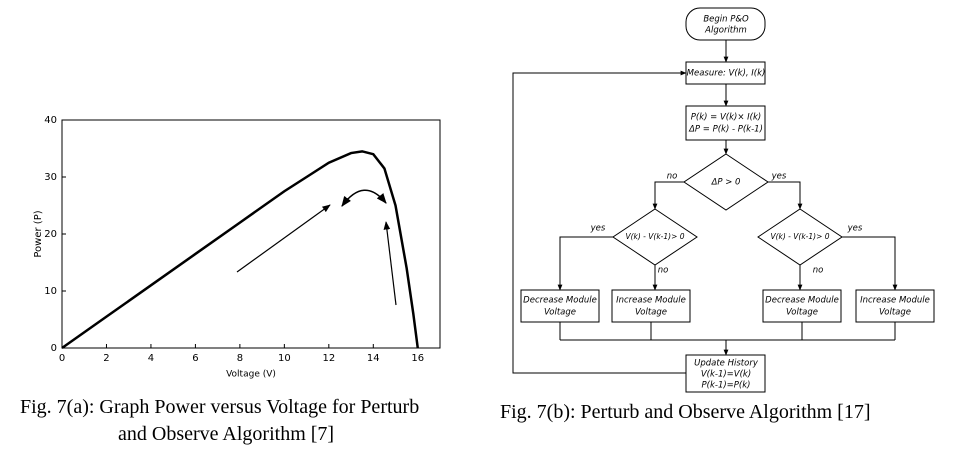  Describe the element at coordinates (725, 130) in the screenshot. I see `node-text: ΔP = P(k) - P(k-1)` at that location.